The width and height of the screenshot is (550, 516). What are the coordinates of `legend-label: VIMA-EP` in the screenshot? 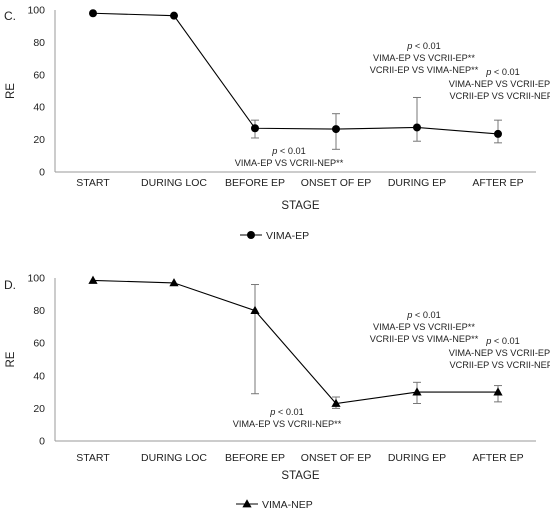 It's located at (287, 236).